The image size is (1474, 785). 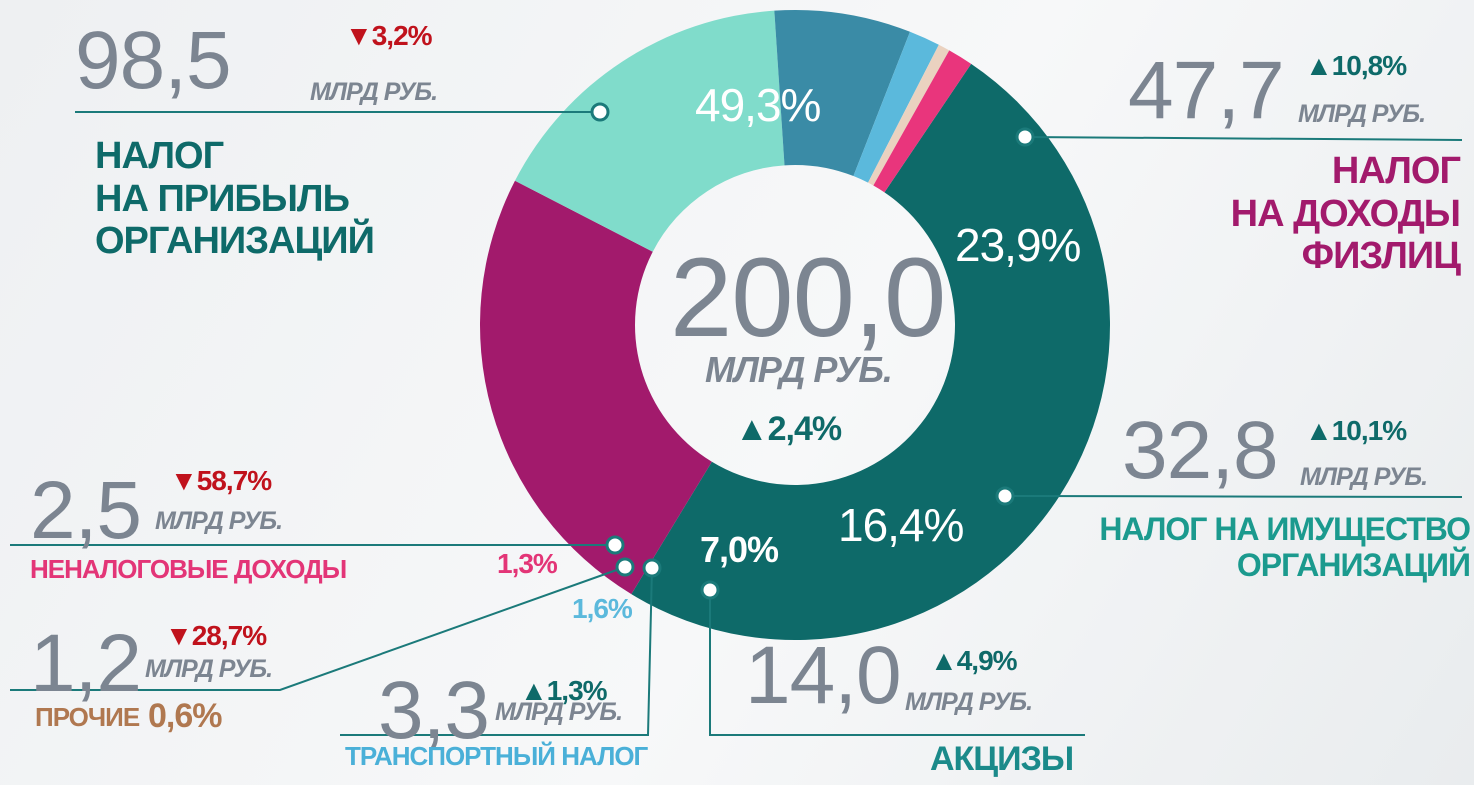 I want to click on change: ▲10,1%, so click(x=1356, y=430).